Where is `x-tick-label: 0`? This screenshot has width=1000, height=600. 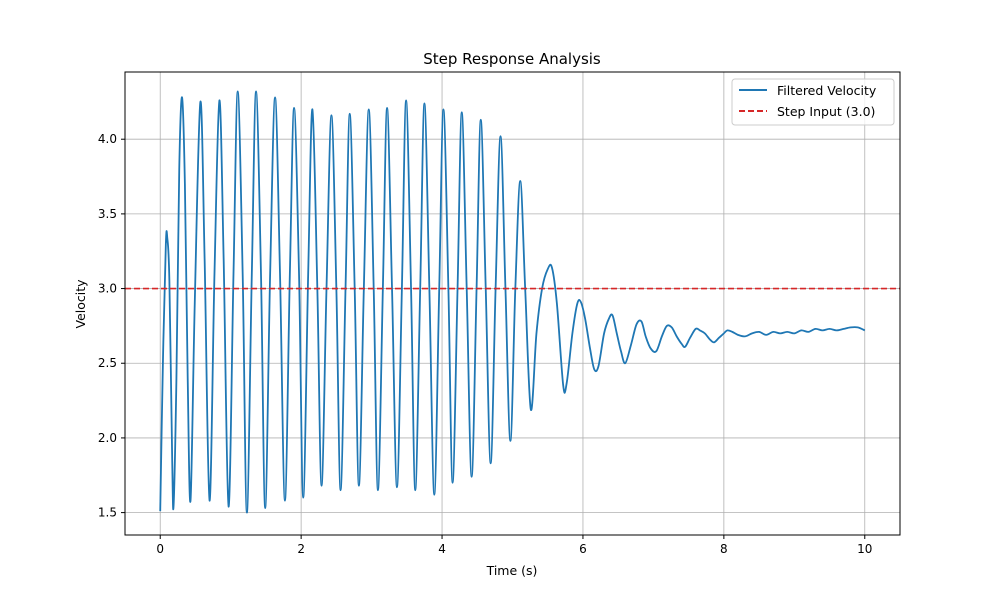
x-tick-label: 0 is located at coordinates (160, 549).